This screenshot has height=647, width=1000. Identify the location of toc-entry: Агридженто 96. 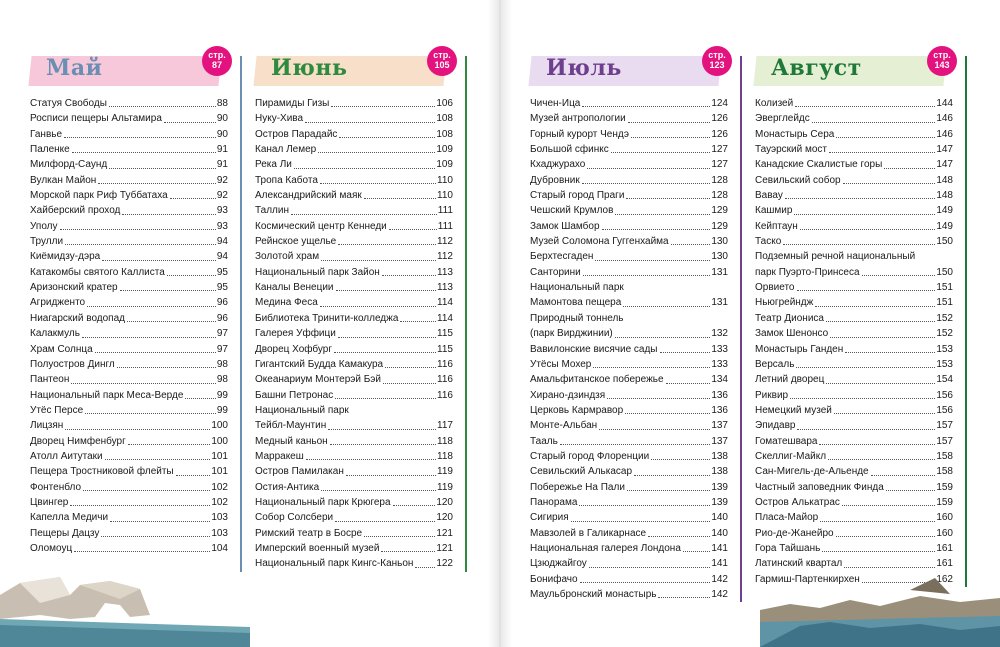
(129, 302).